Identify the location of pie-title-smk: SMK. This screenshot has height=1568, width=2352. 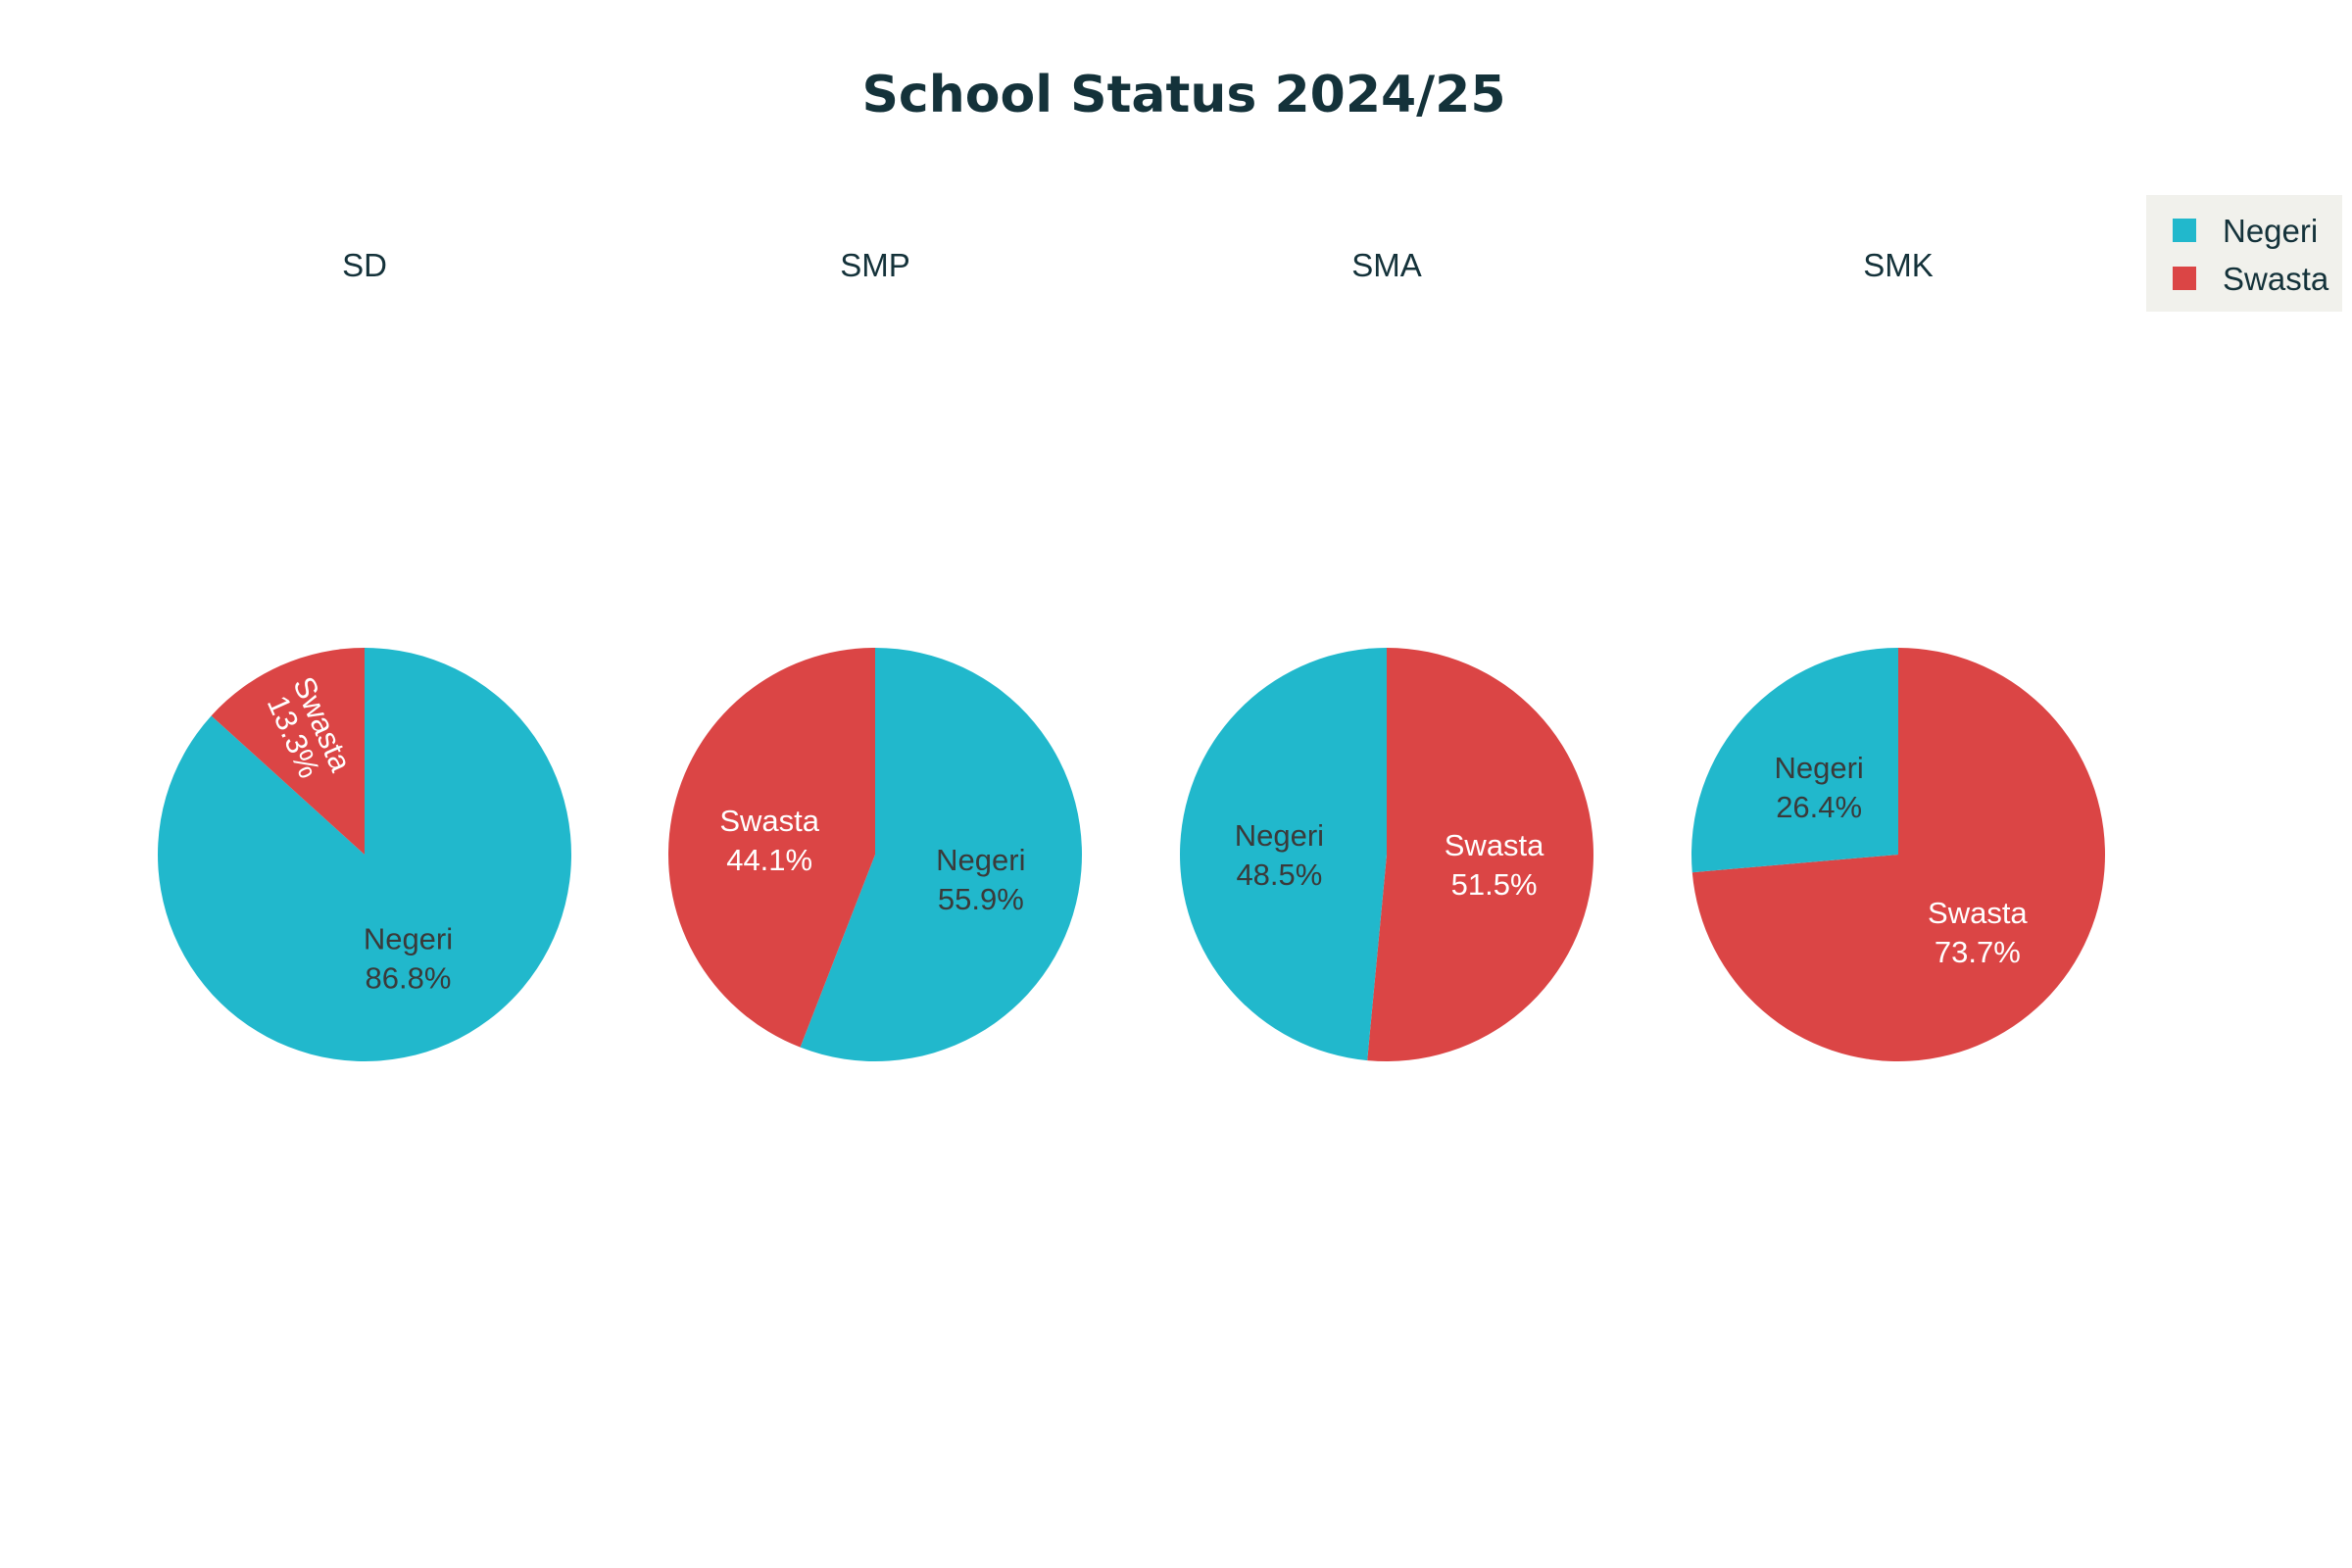
(1898, 265).